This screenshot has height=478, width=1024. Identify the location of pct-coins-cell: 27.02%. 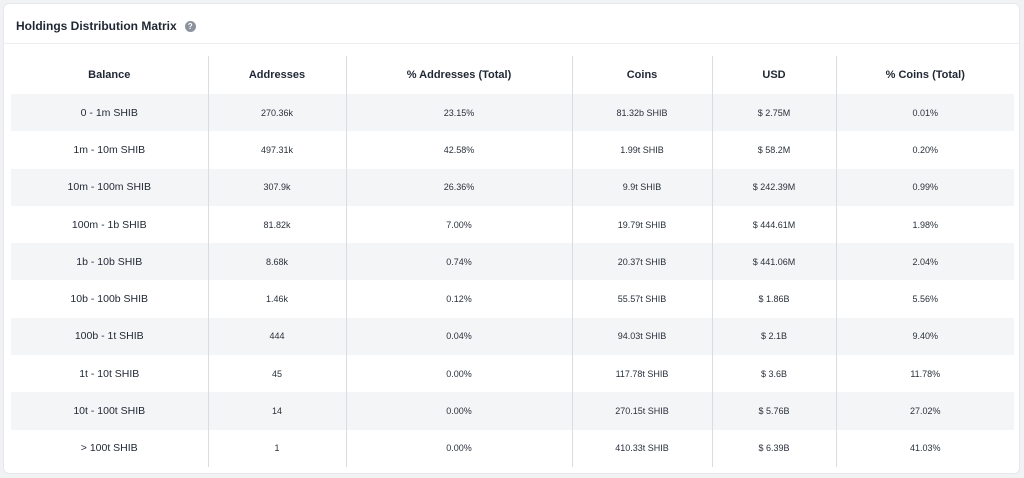
(924, 411).